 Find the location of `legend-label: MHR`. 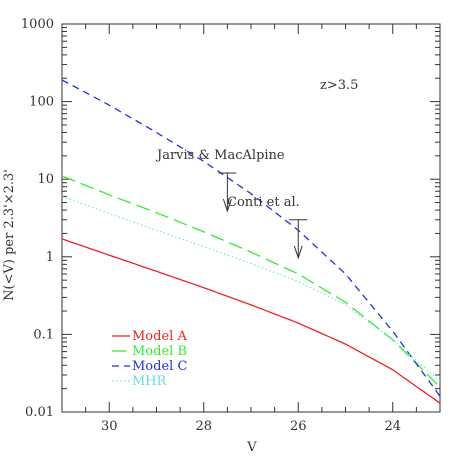

legend-label: MHR is located at coordinates (150, 381).